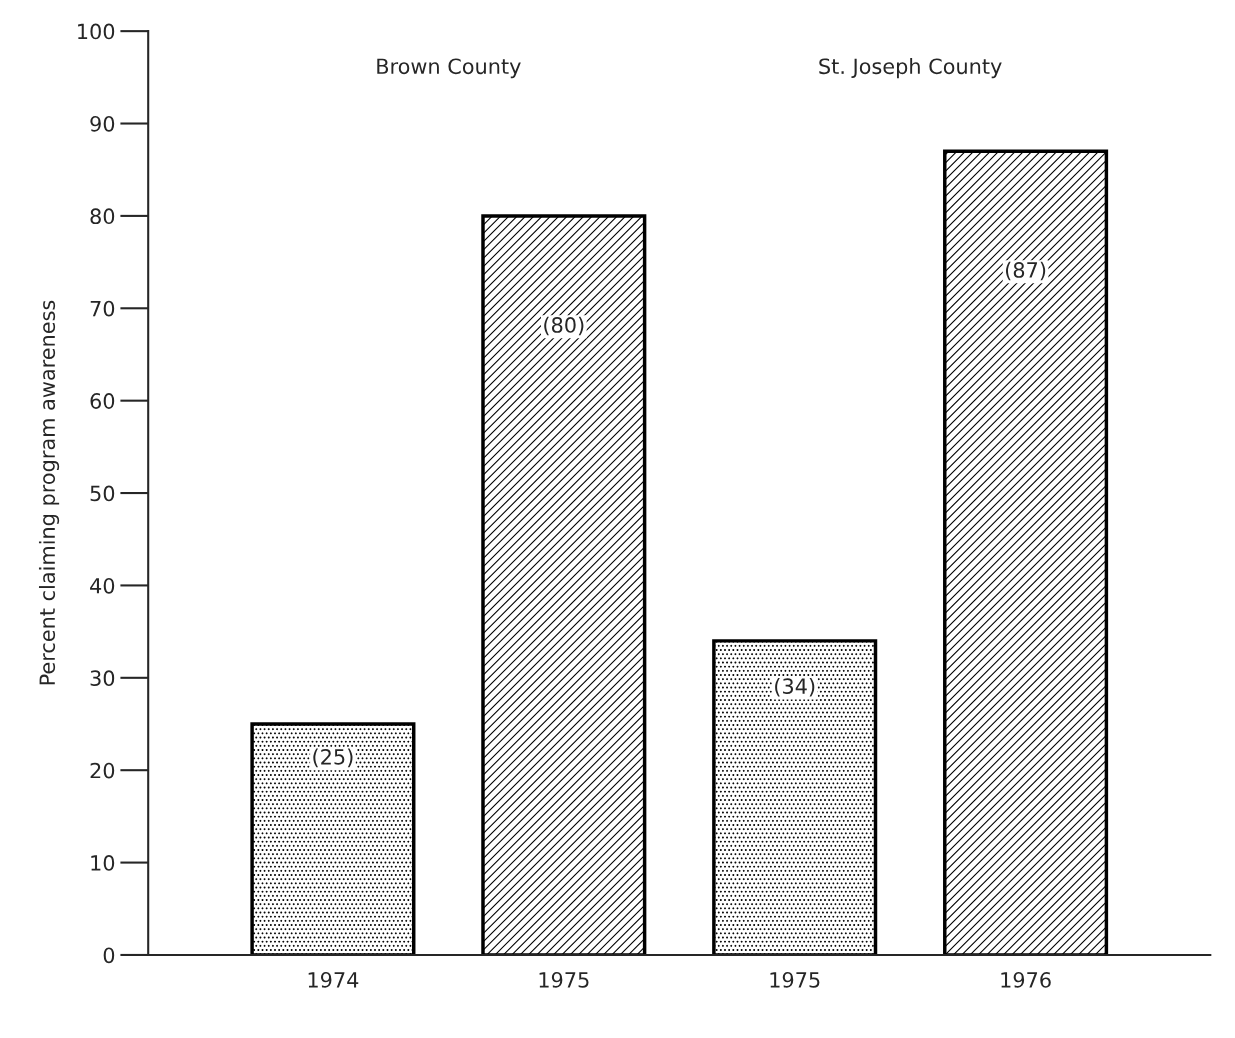 The image size is (1235, 1038). What do you see at coordinates (333, 758) in the screenshot?
I see `data-label: (25)` at bounding box center [333, 758].